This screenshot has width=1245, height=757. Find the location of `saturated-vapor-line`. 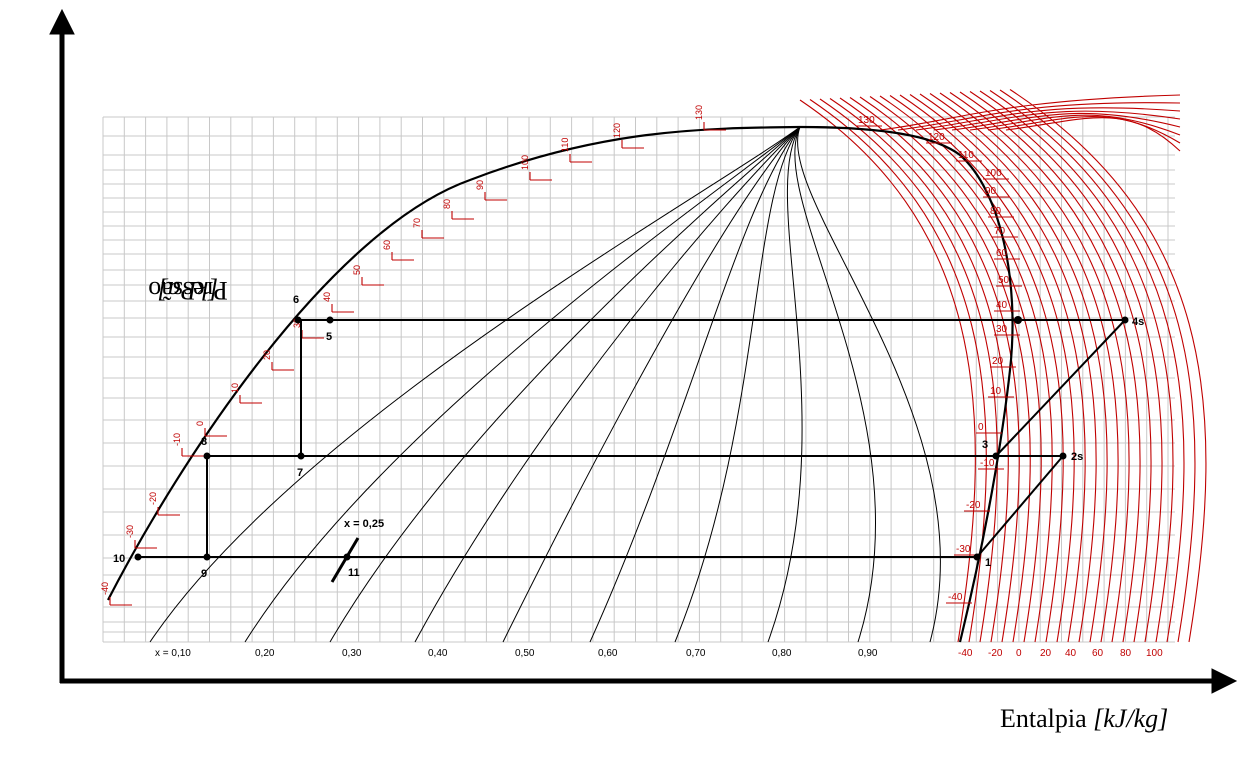

saturated-vapor-line is located at coordinates (906, 384).